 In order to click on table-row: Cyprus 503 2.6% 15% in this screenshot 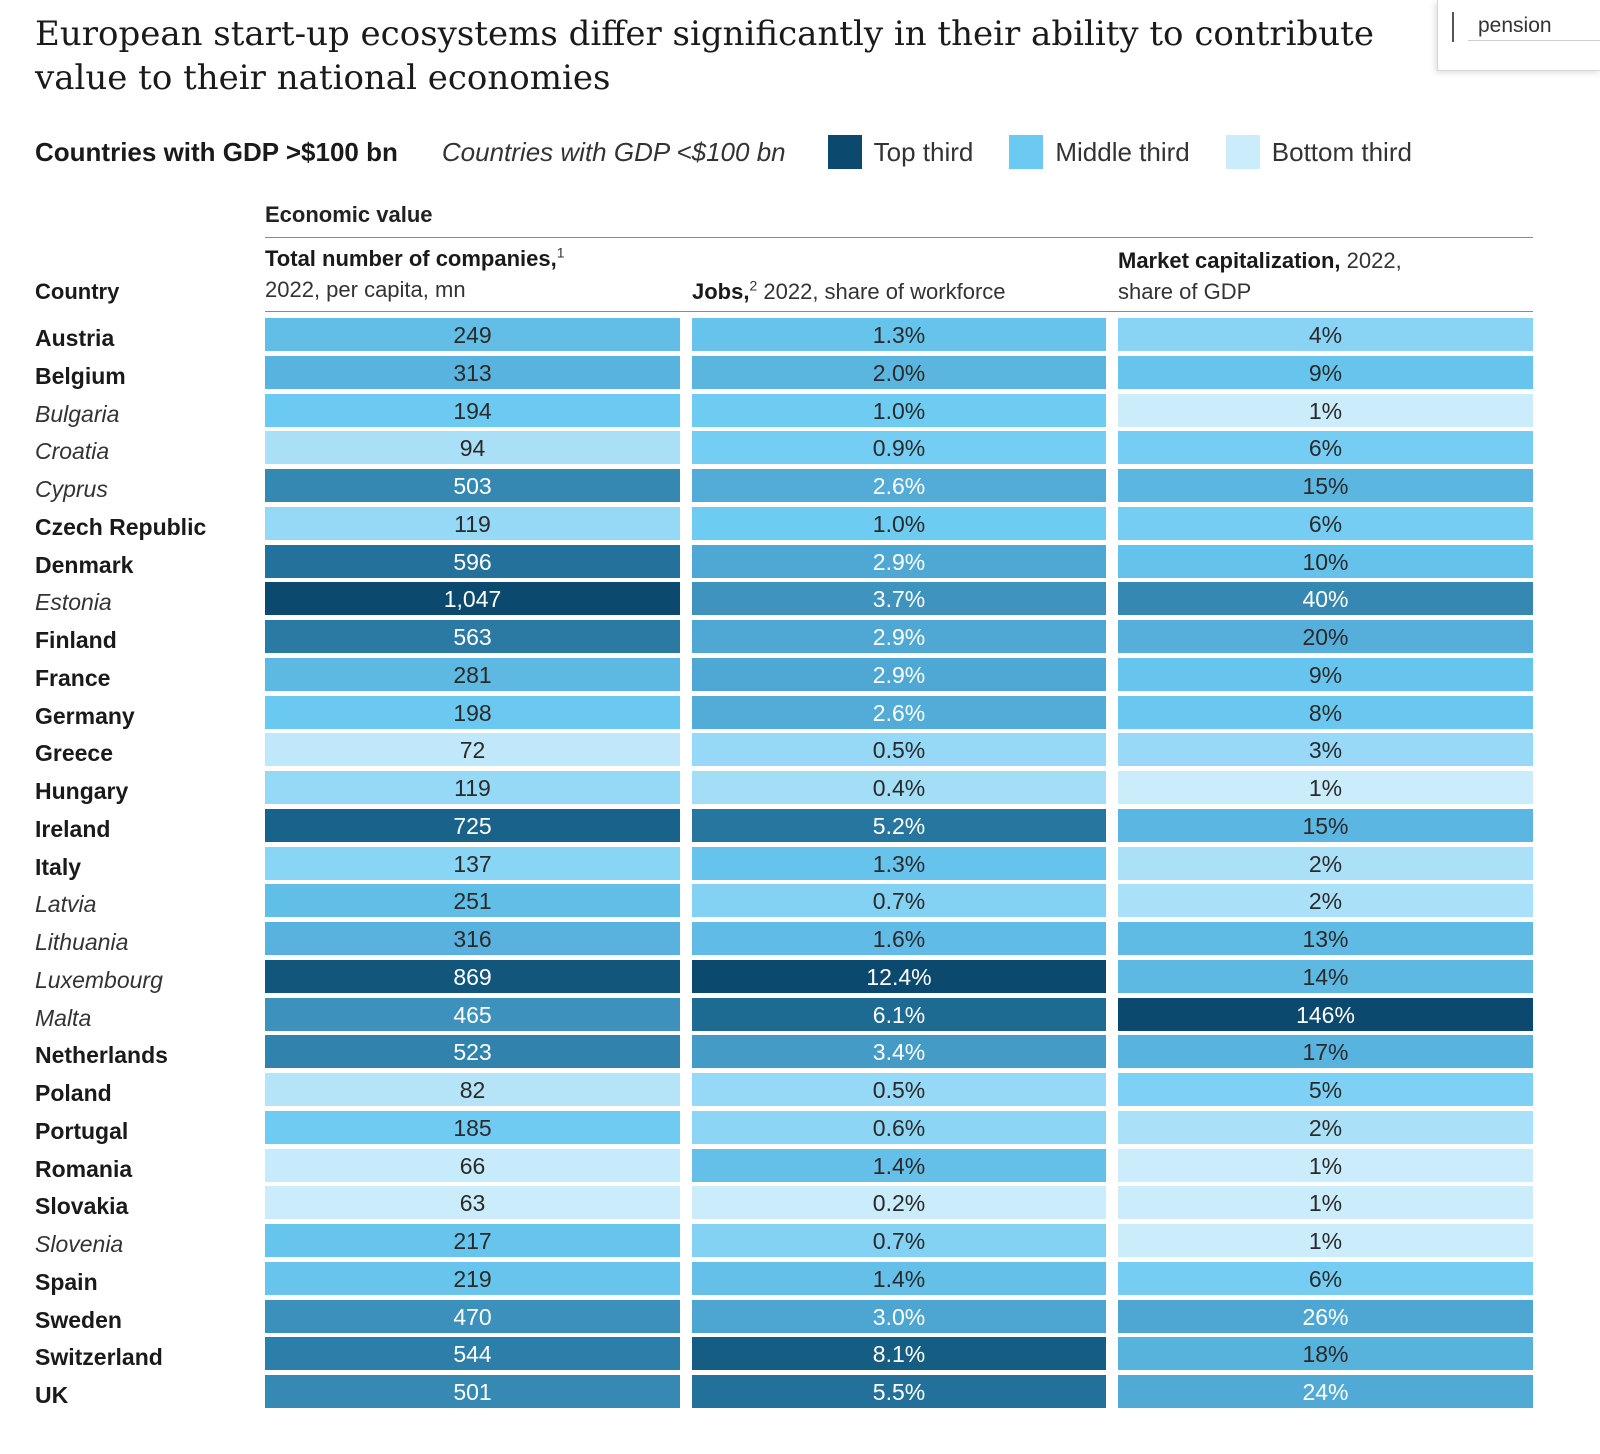, I will do `click(800, 486)`.